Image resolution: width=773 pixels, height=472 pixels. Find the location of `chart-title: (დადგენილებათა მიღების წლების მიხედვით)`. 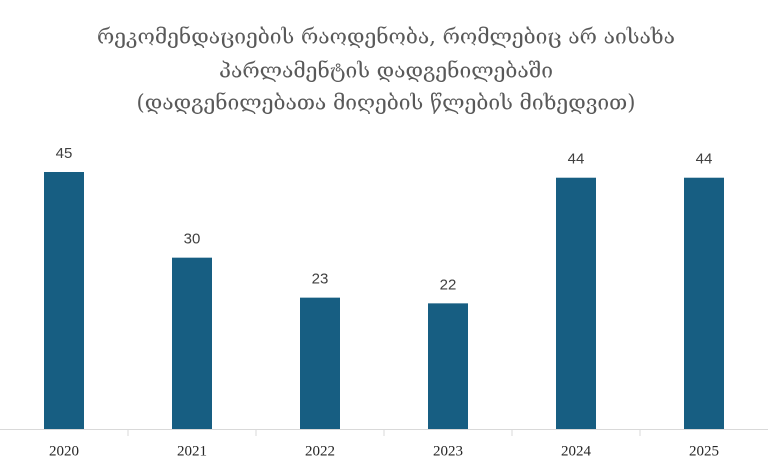

chart-title: (დადგენილებათა მიღების წლების მიხედვით) is located at coordinates (386, 103).